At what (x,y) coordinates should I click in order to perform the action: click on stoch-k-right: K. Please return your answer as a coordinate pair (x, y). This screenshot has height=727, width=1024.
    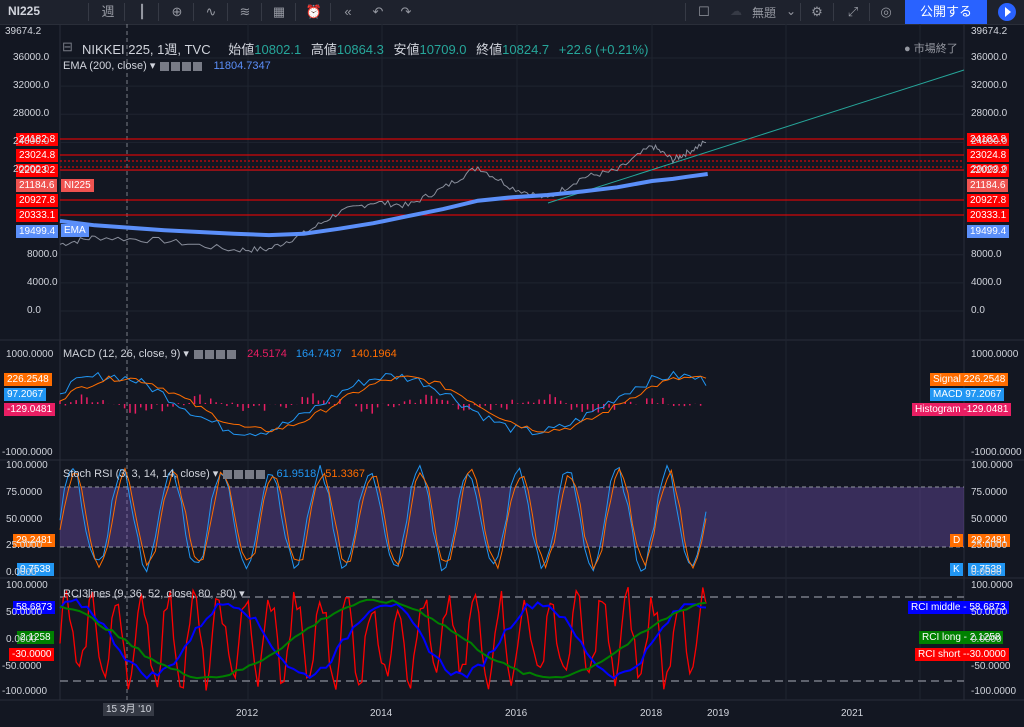
    Looking at the image, I should click on (956, 569).